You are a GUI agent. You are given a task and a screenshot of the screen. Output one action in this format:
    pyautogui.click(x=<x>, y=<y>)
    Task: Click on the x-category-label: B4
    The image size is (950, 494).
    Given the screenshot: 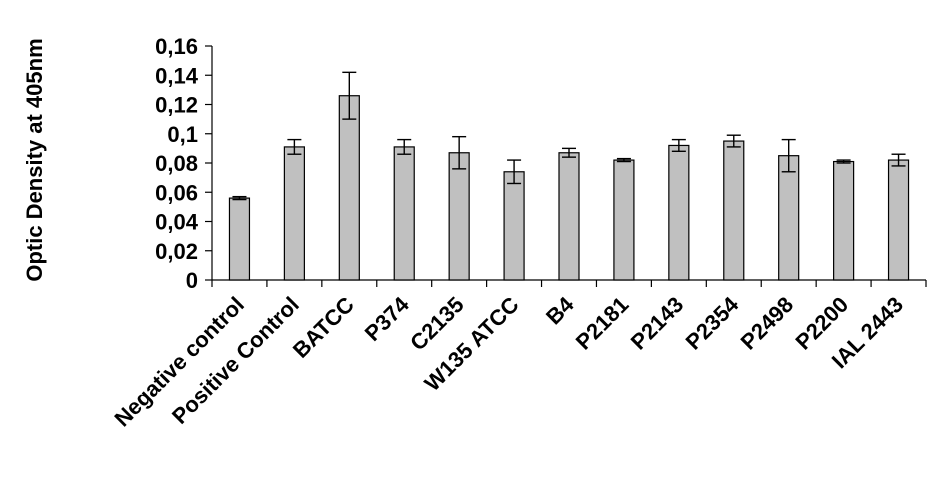 What is the action you would take?
    pyautogui.click(x=560, y=310)
    